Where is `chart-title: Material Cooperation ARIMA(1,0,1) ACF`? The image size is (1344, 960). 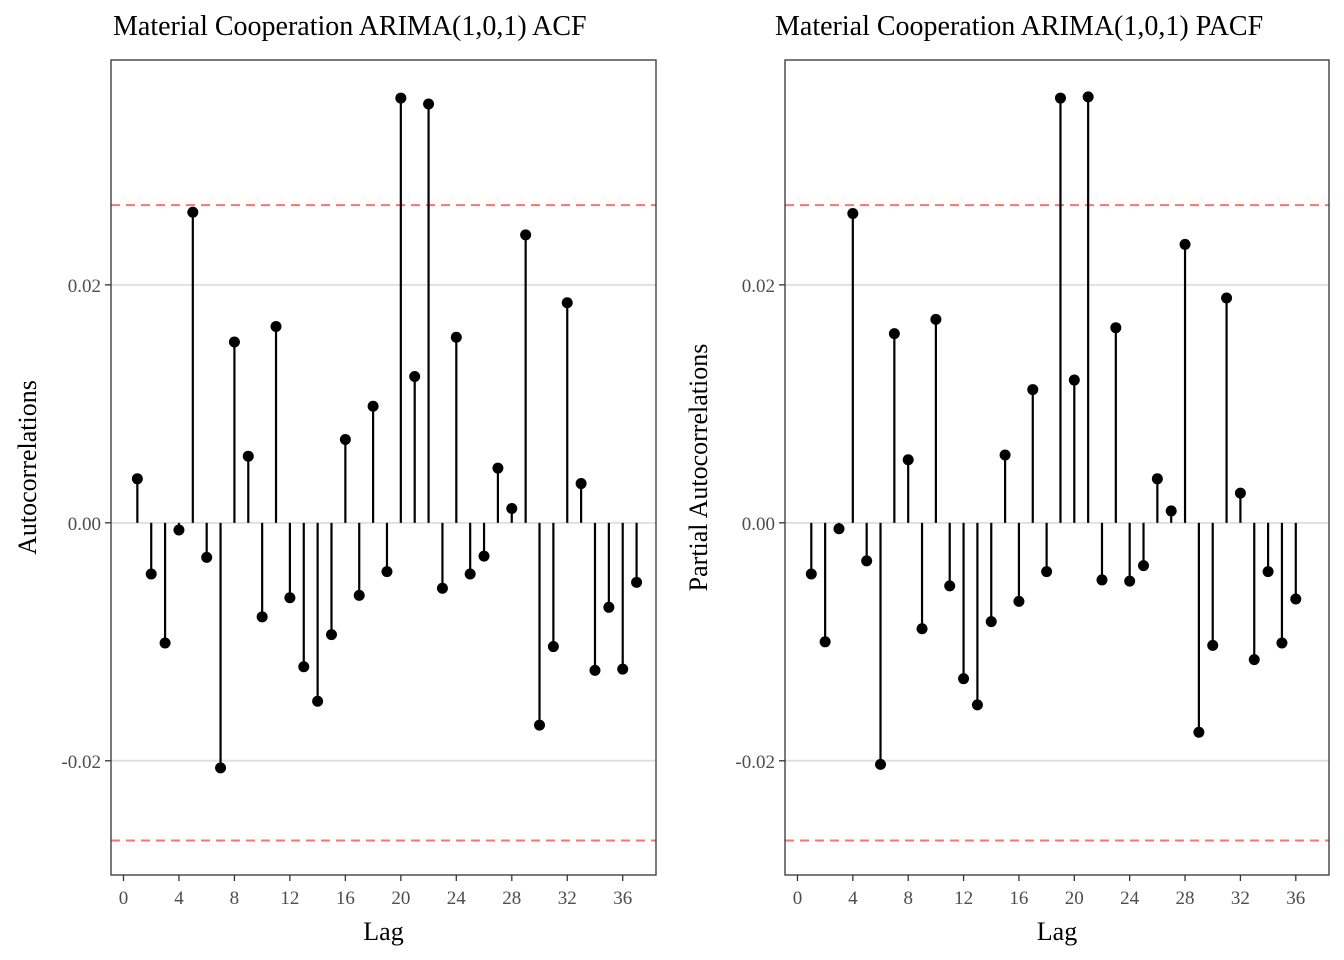 chart-title: Material Cooperation ARIMA(1,0,1) ACF is located at coordinates (350, 26).